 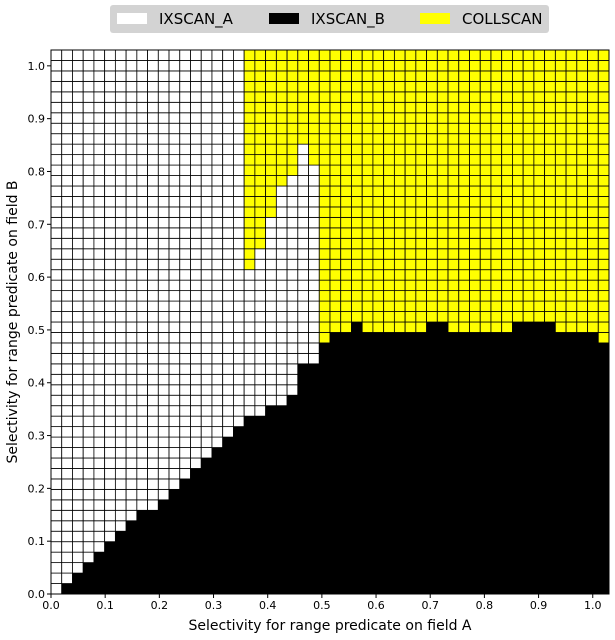 What do you see at coordinates (37, 436) in the screenshot?
I see `y-tick-label: 0.3` at bounding box center [37, 436].